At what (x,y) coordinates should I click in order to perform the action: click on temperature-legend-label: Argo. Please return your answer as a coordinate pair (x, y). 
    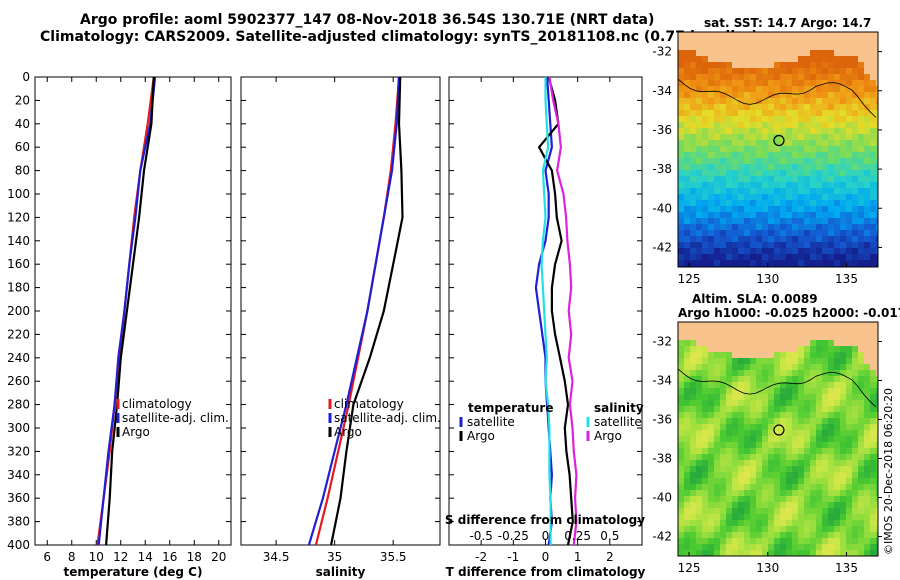
    Looking at the image, I should click on (136, 432).